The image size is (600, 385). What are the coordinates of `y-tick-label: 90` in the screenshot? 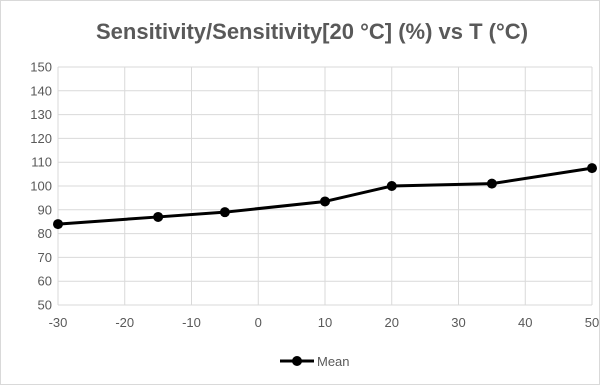 It's located at (45, 209).